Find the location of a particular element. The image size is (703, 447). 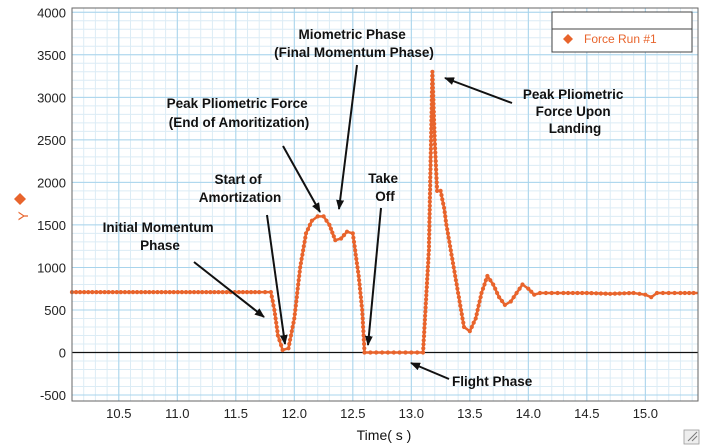

annotation-takeoff: Take Off is located at coordinates (385, 187).